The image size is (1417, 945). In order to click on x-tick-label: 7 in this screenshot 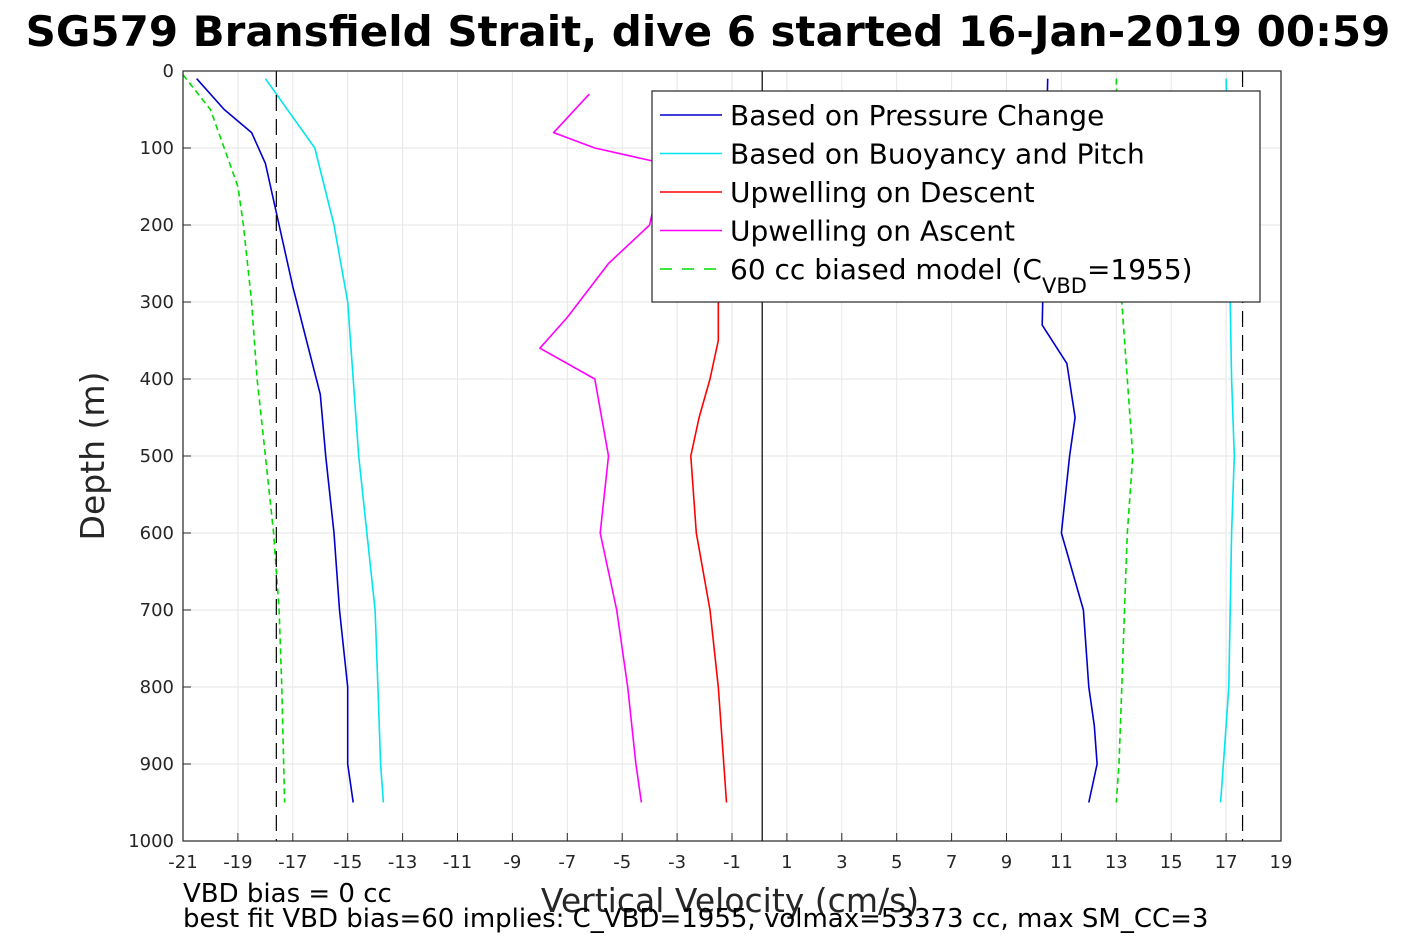, I will do `click(951, 862)`.